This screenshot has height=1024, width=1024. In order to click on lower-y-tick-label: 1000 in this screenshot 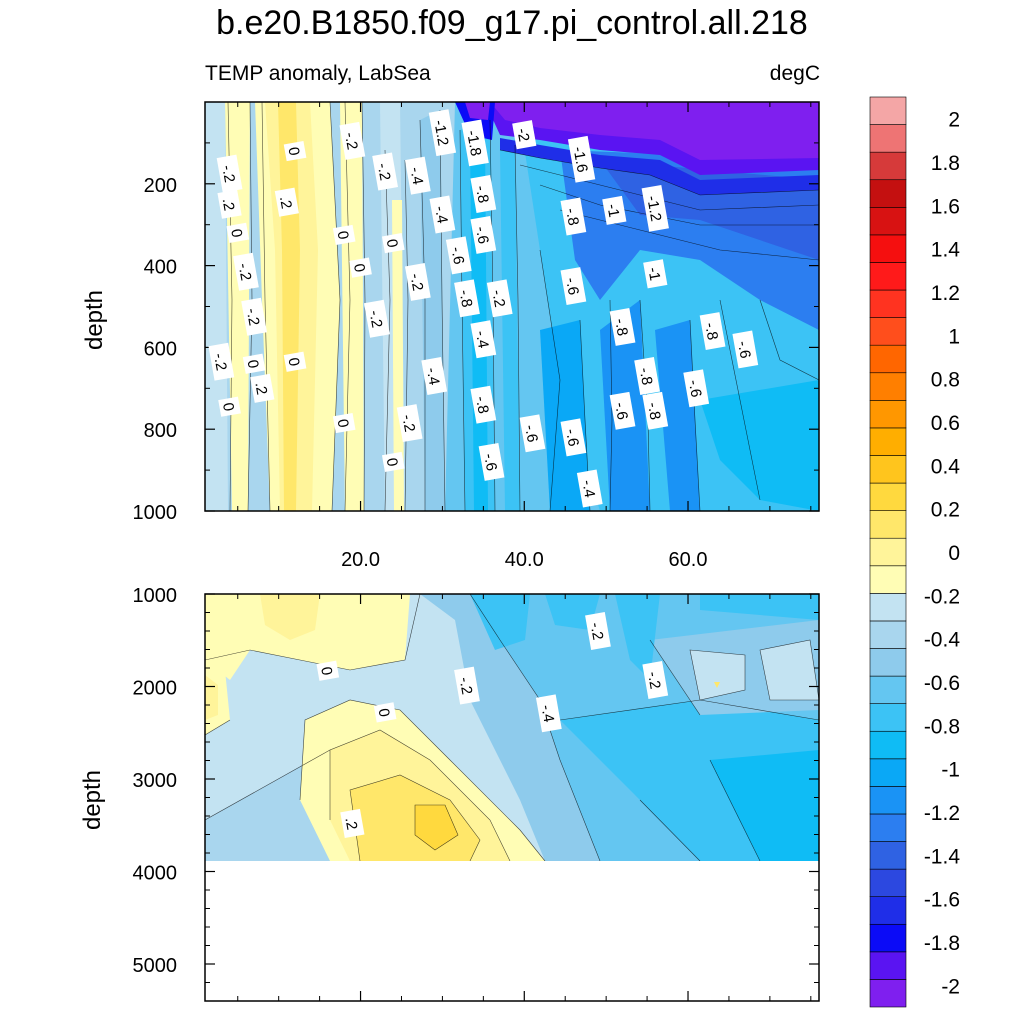, I will do `click(155, 596)`.